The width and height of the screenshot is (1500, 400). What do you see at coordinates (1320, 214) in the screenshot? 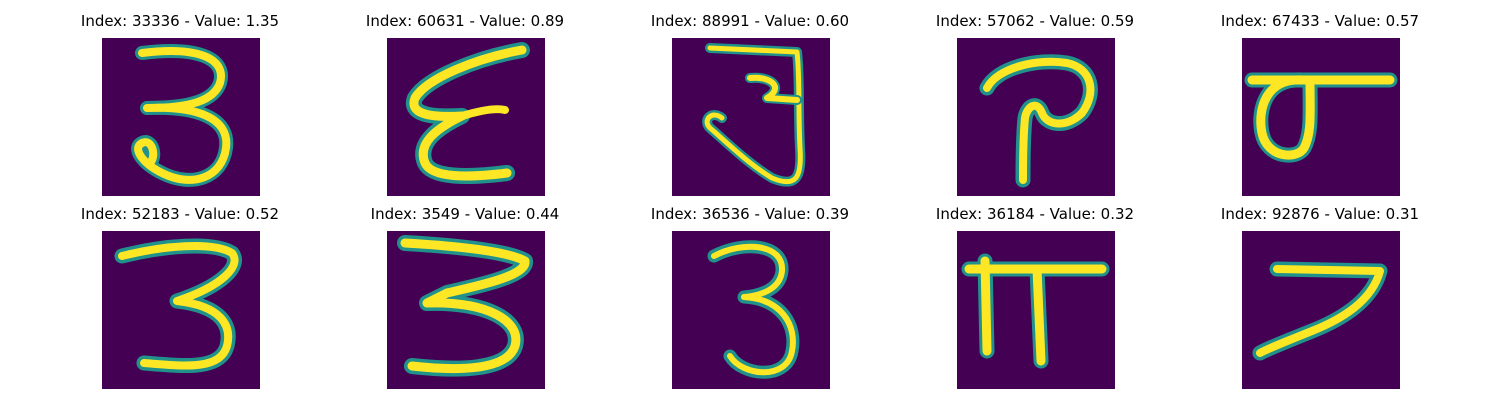
I see `panel-title: Index: 92876 - Value: 0.31` at bounding box center [1320, 214].